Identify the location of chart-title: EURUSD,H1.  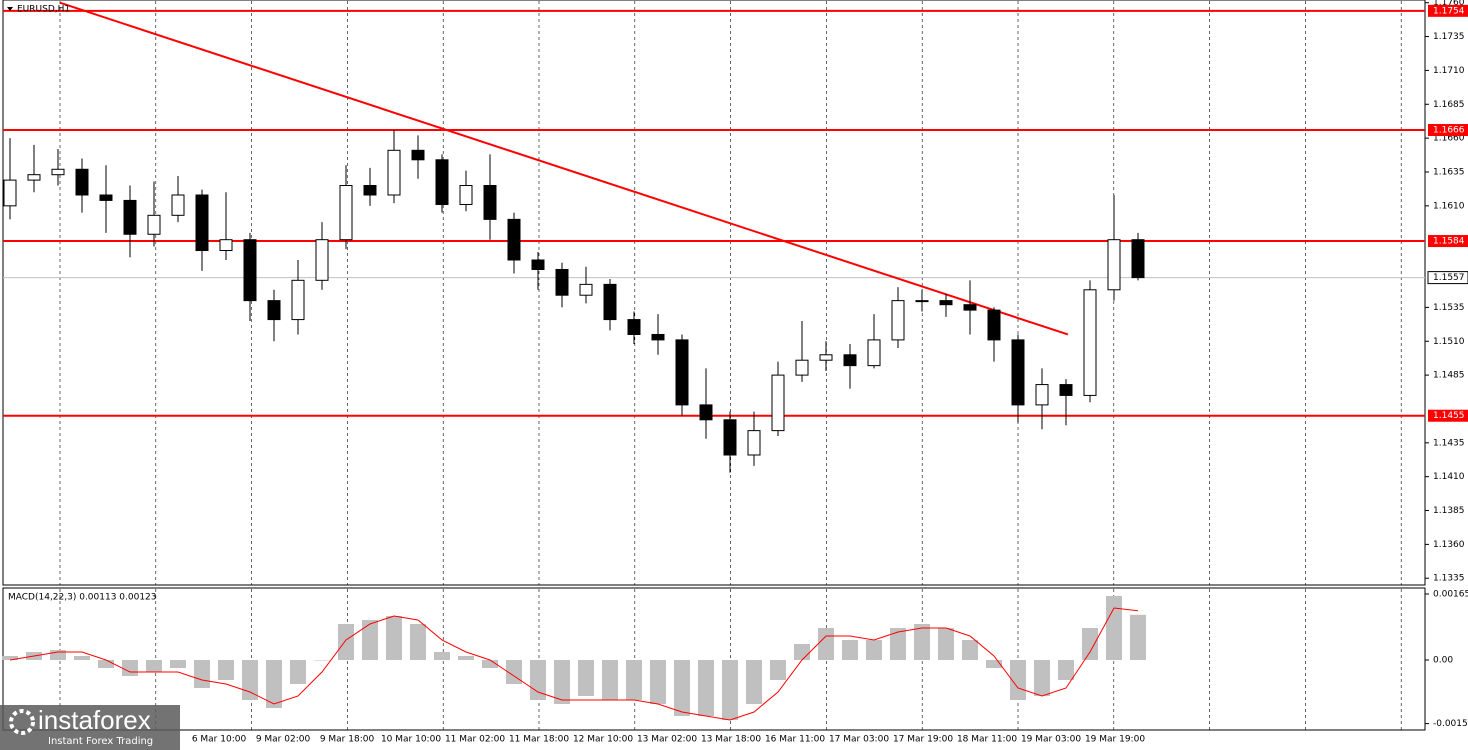
(43, 10).